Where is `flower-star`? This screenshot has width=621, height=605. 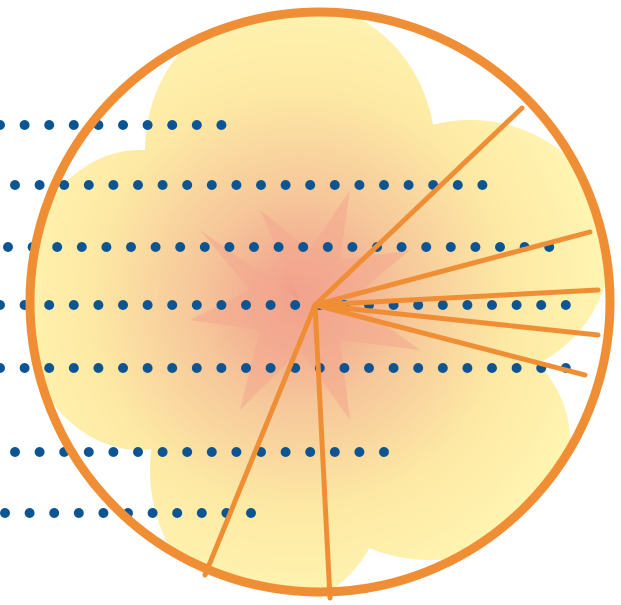
flower-star is located at coordinates (305, 305).